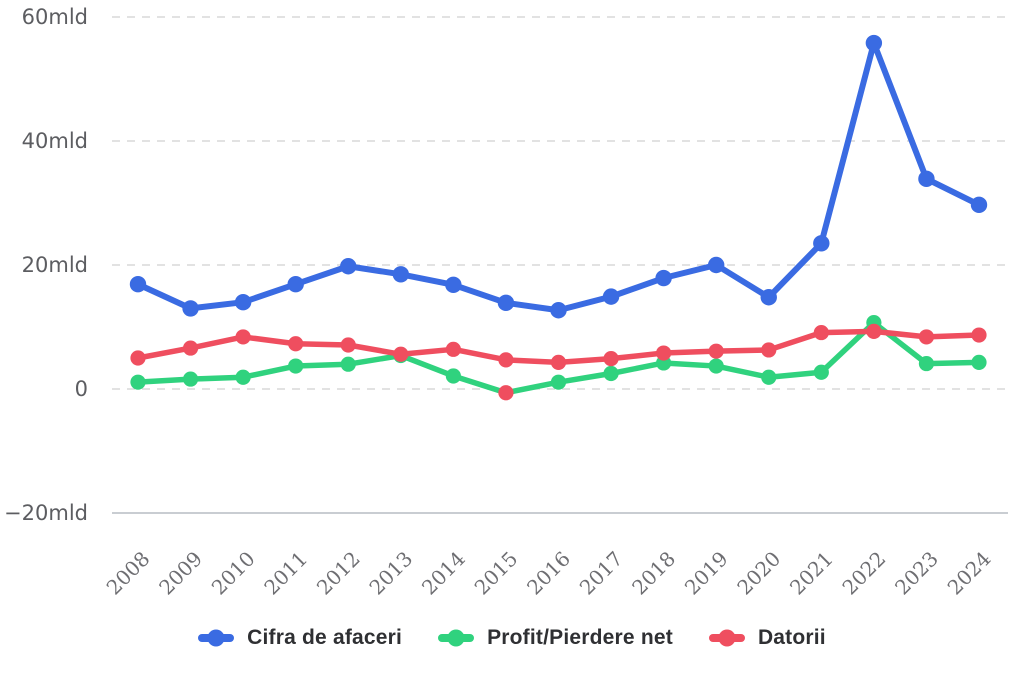 The image size is (1024, 683). I want to click on data-point-cifra-de-afaceri-2018, so click(663, 278).